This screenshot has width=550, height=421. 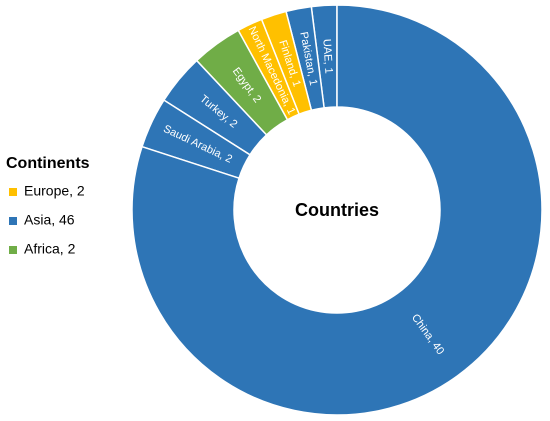 I want to click on legend-label: Europe, 2, so click(x=54, y=191).